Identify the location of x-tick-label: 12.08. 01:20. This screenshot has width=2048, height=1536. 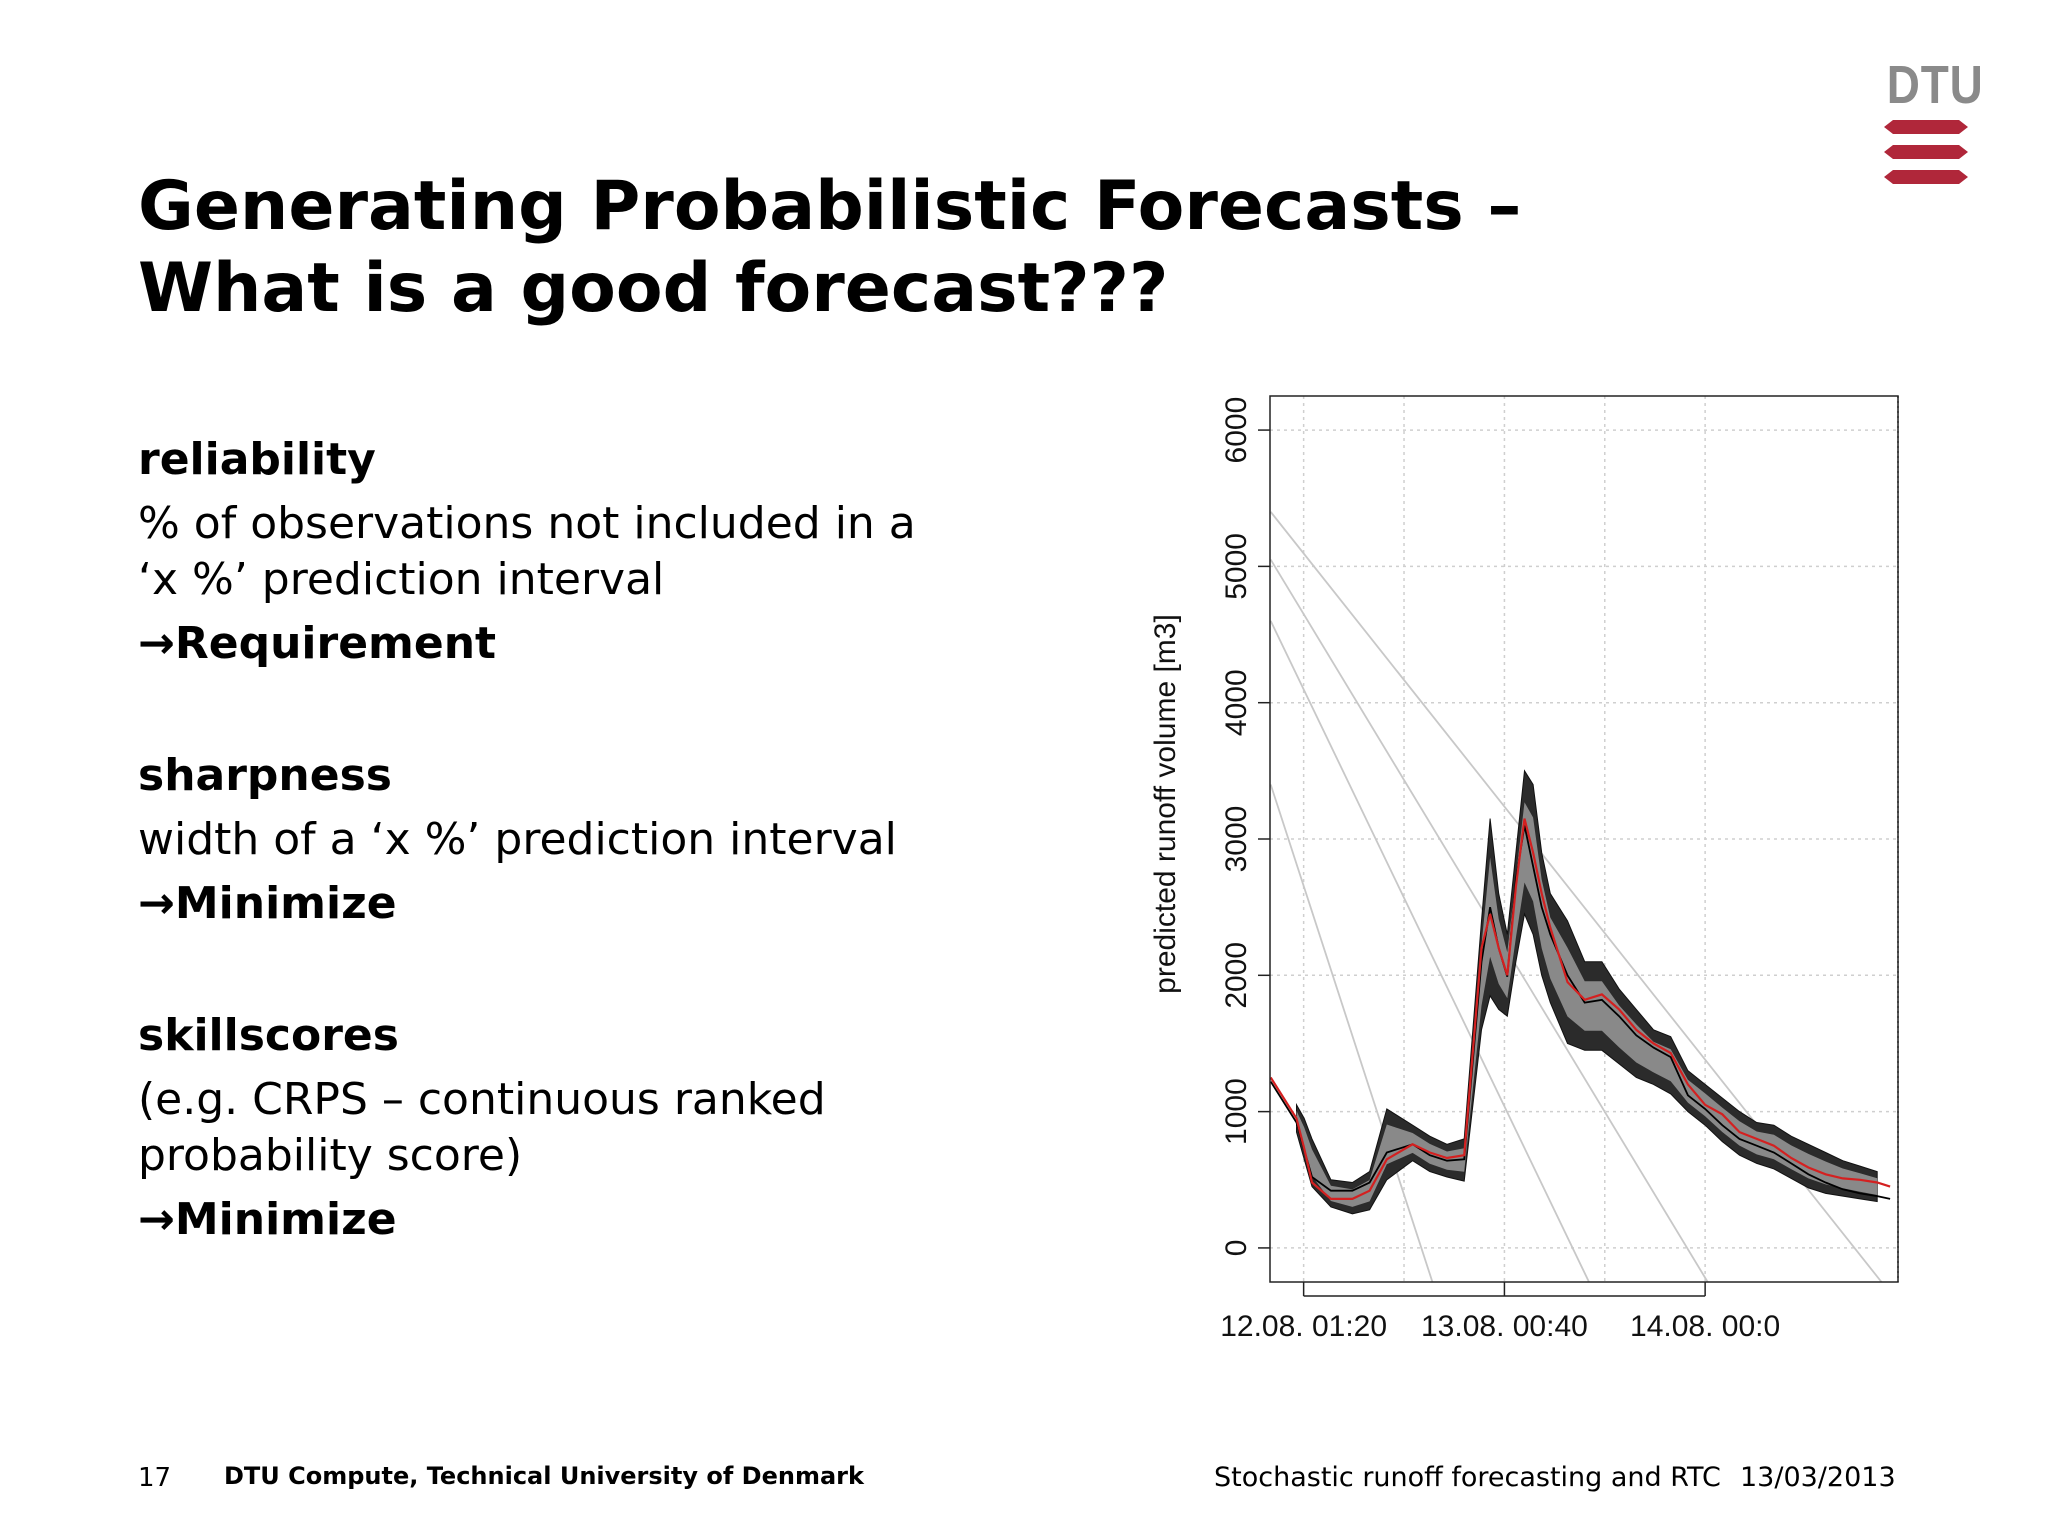
(1303, 1326).